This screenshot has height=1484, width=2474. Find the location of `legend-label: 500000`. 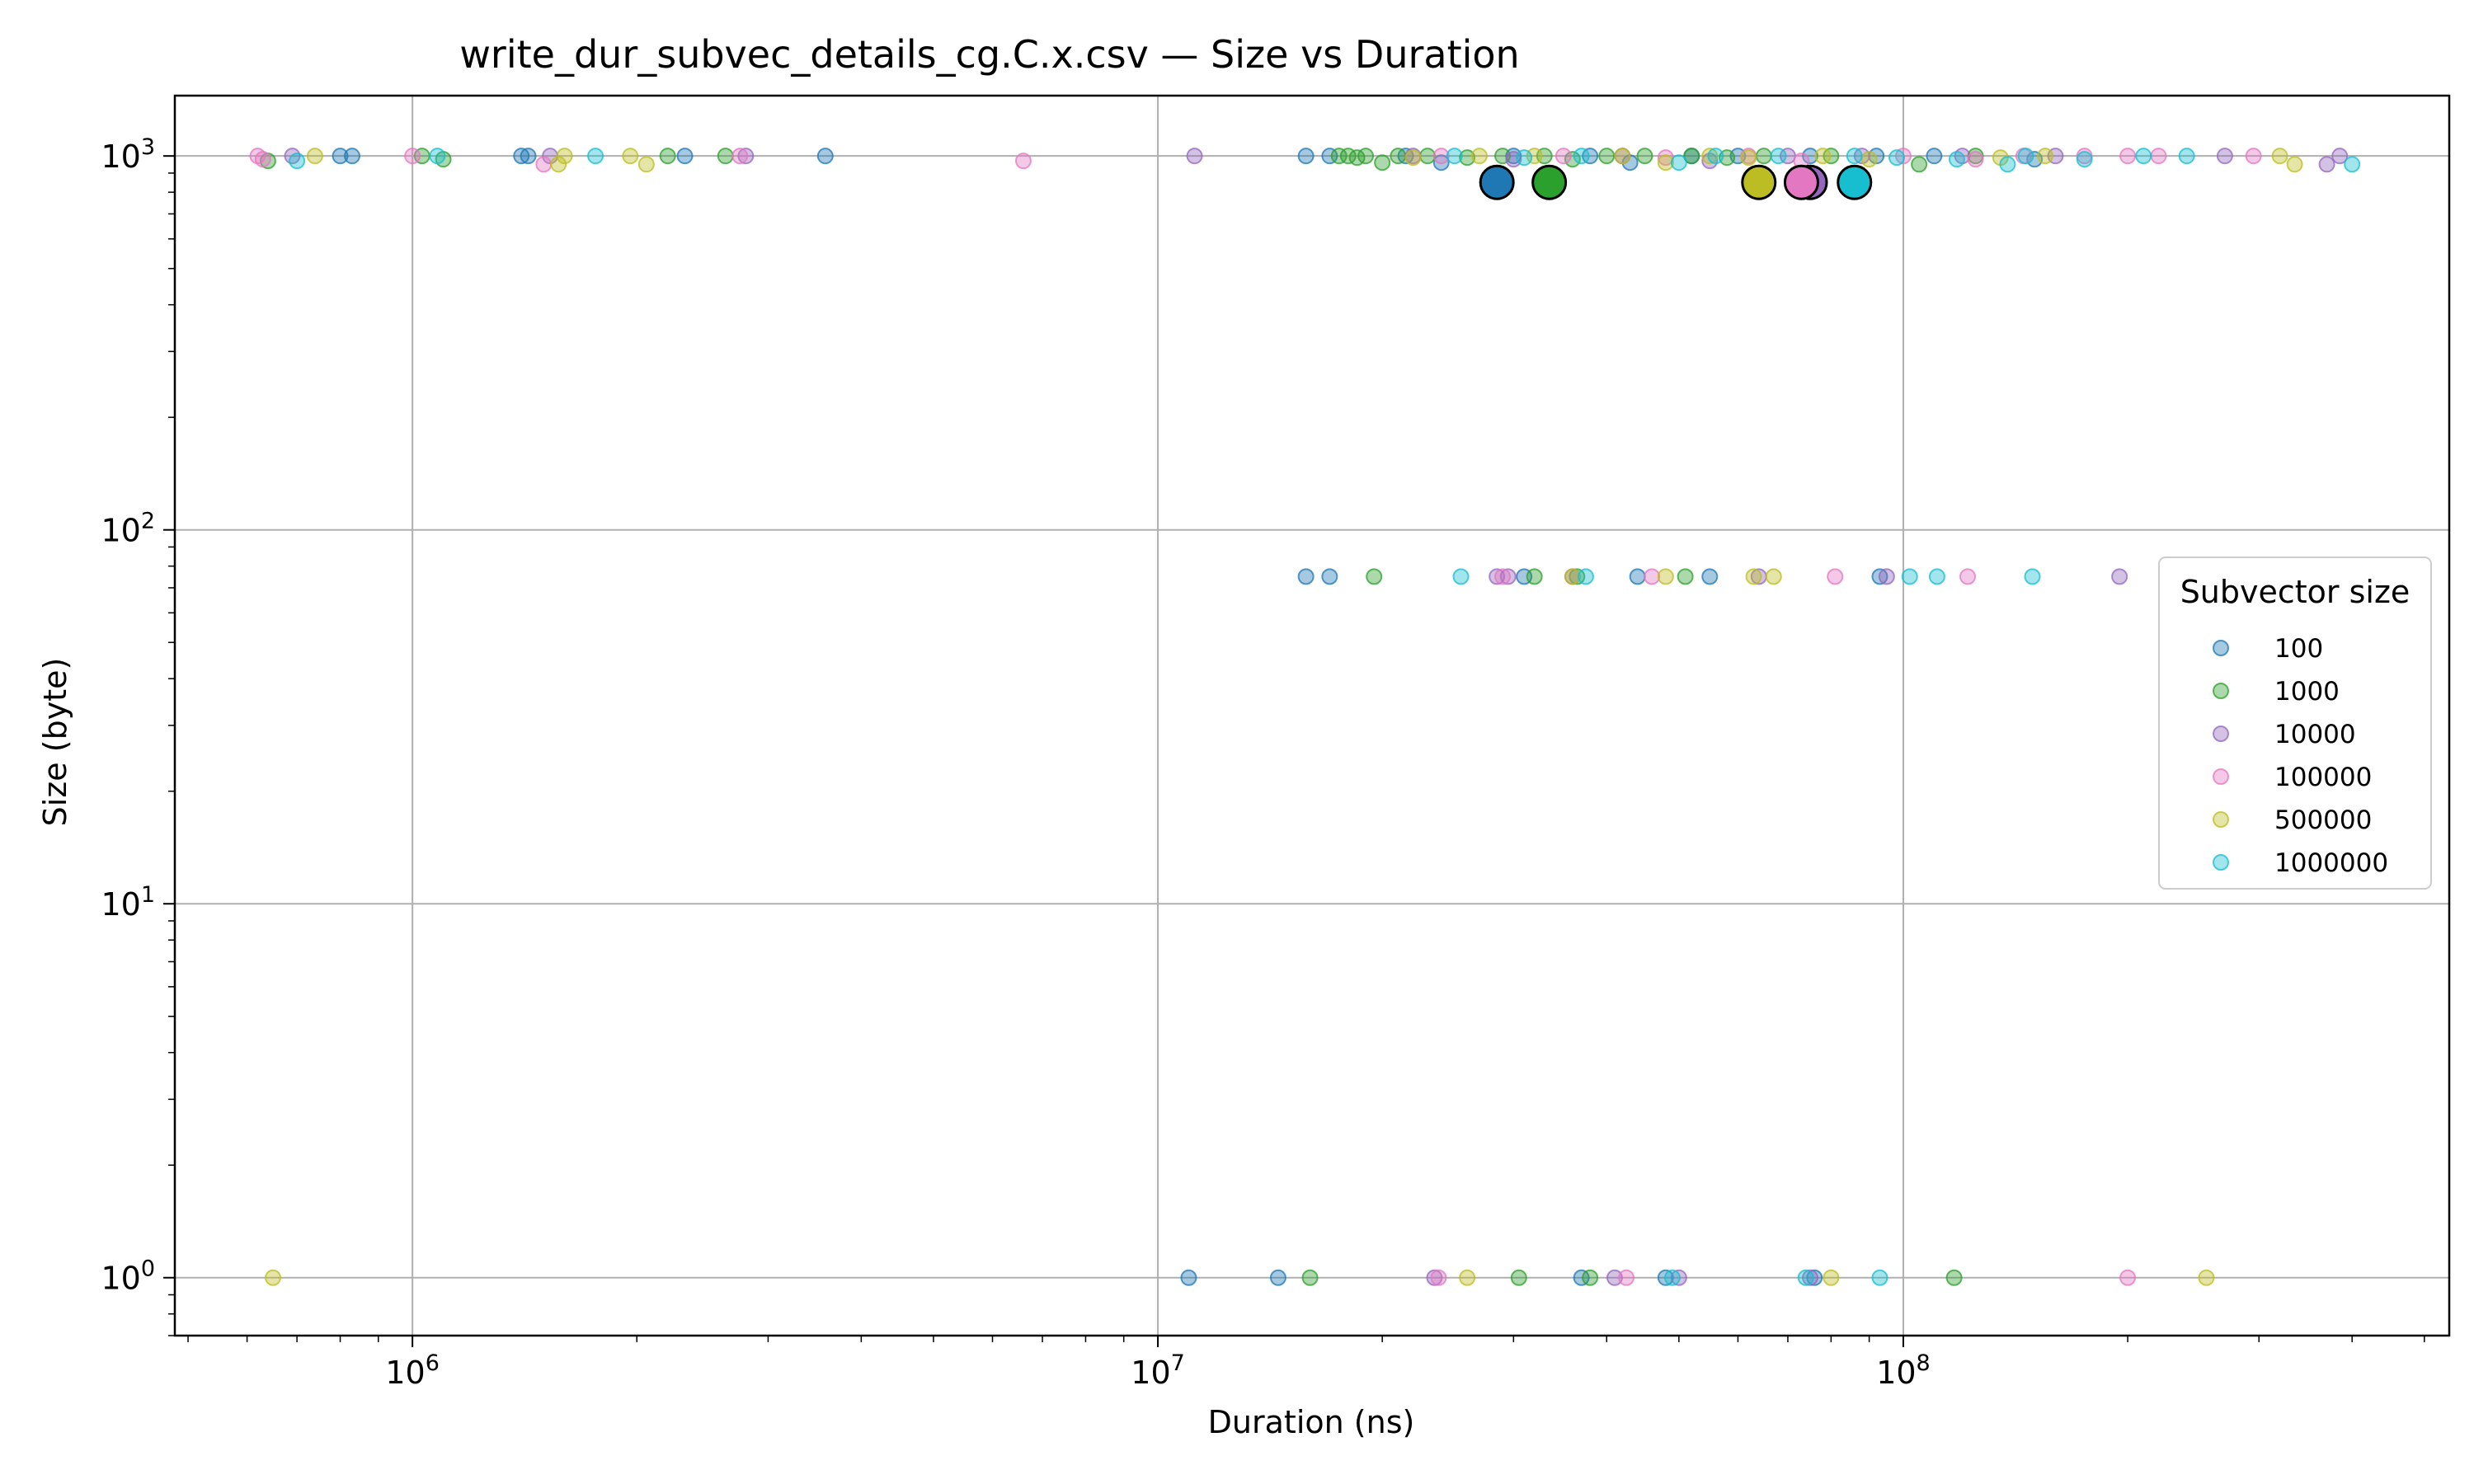

legend-label: 500000 is located at coordinates (2323, 820).